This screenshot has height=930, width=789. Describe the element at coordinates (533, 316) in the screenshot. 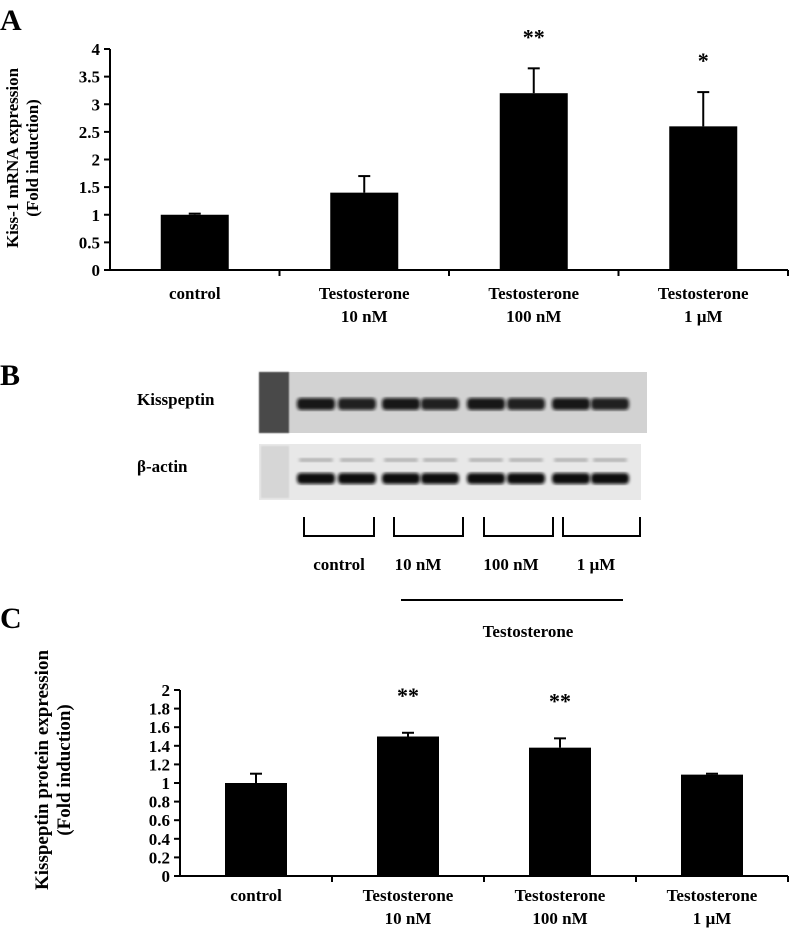

I see `chartA-category-label-2-1: 100 nM` at that location.